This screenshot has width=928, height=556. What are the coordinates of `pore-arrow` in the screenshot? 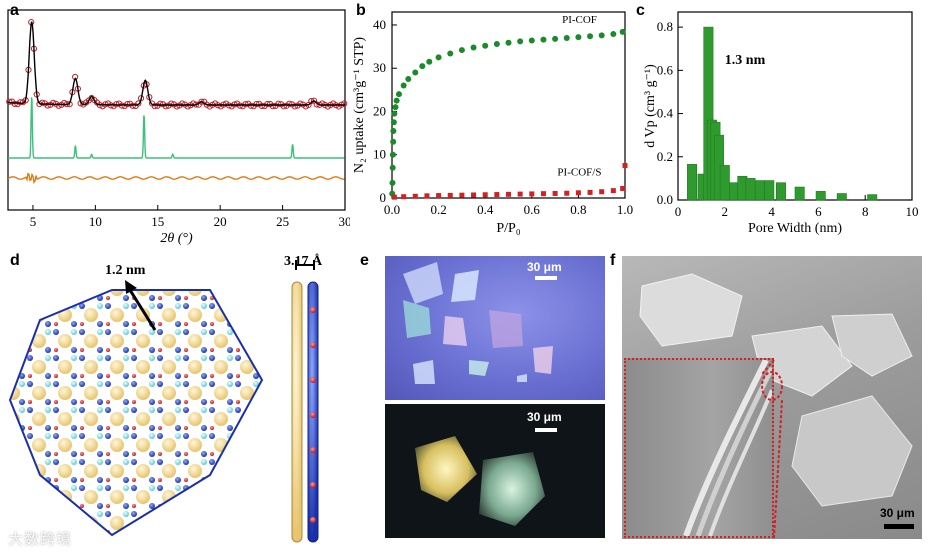 It's located at (142, 310).